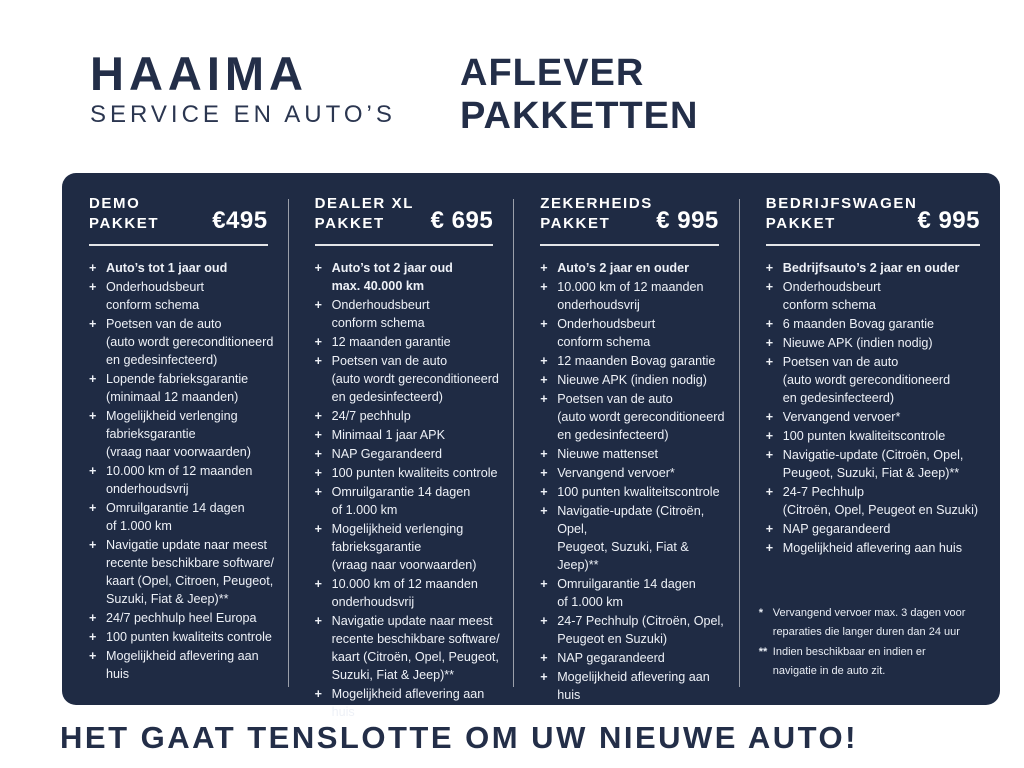 The height and width of the screenshot is (768, 1024). What do you see at coordinates (243, 114) in the screenshot?
I see `brand-tagline: SERVICE EN AUTO’S` at bounding box center [243, 114].